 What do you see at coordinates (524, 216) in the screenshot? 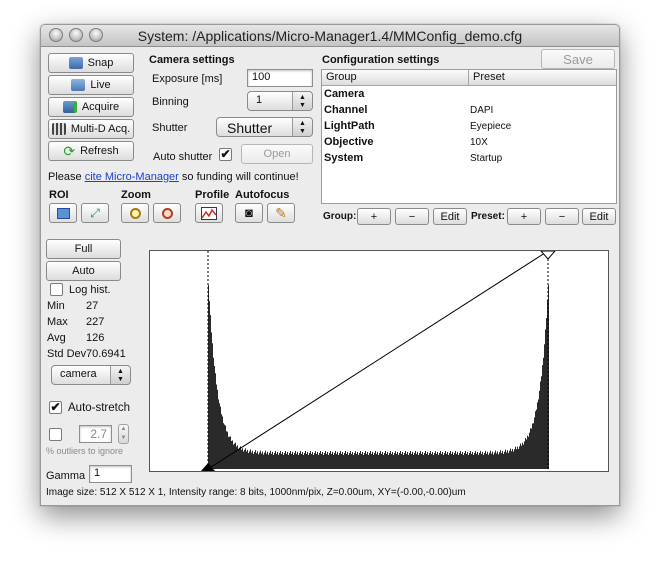
I see `add-preset-button: +` at bounding box center [524, 216].